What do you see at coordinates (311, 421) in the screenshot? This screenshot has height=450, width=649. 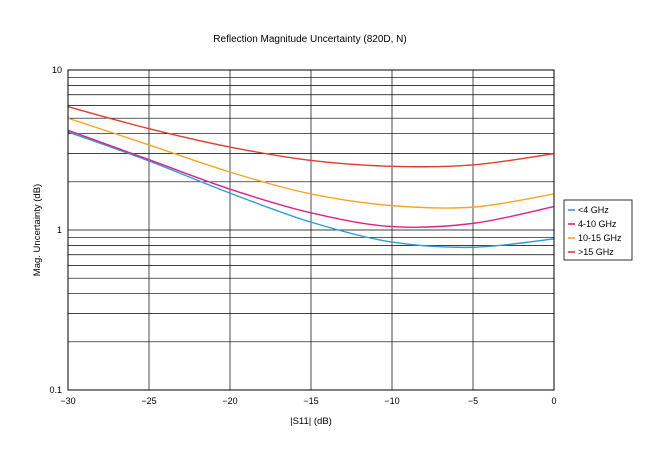 I see `x-axis-label: |S11| (dB)` at bounding box center [311, 421].